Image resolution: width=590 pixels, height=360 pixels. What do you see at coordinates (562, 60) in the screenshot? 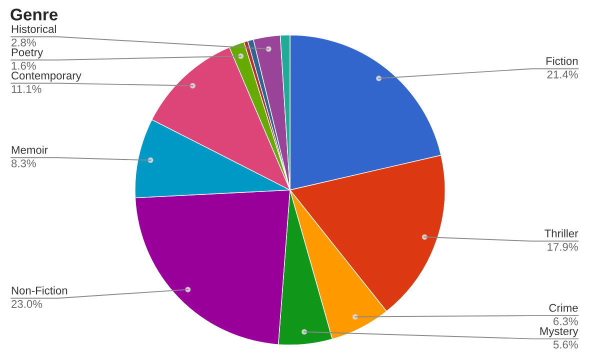
I see `slice-label: Fiction` at bounding box center [562, 60].